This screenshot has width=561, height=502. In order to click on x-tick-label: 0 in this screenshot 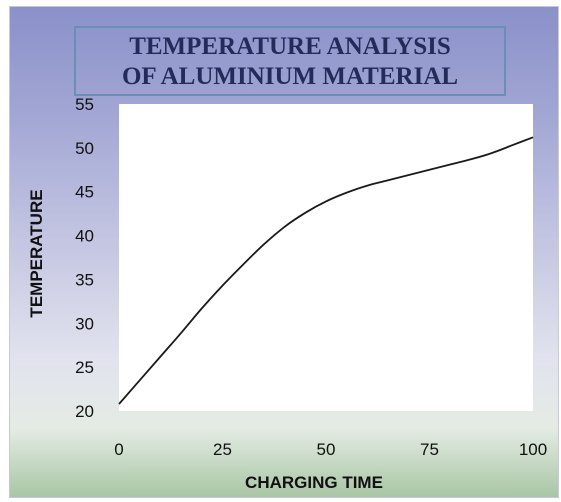, I will do `click(118, 449)`.